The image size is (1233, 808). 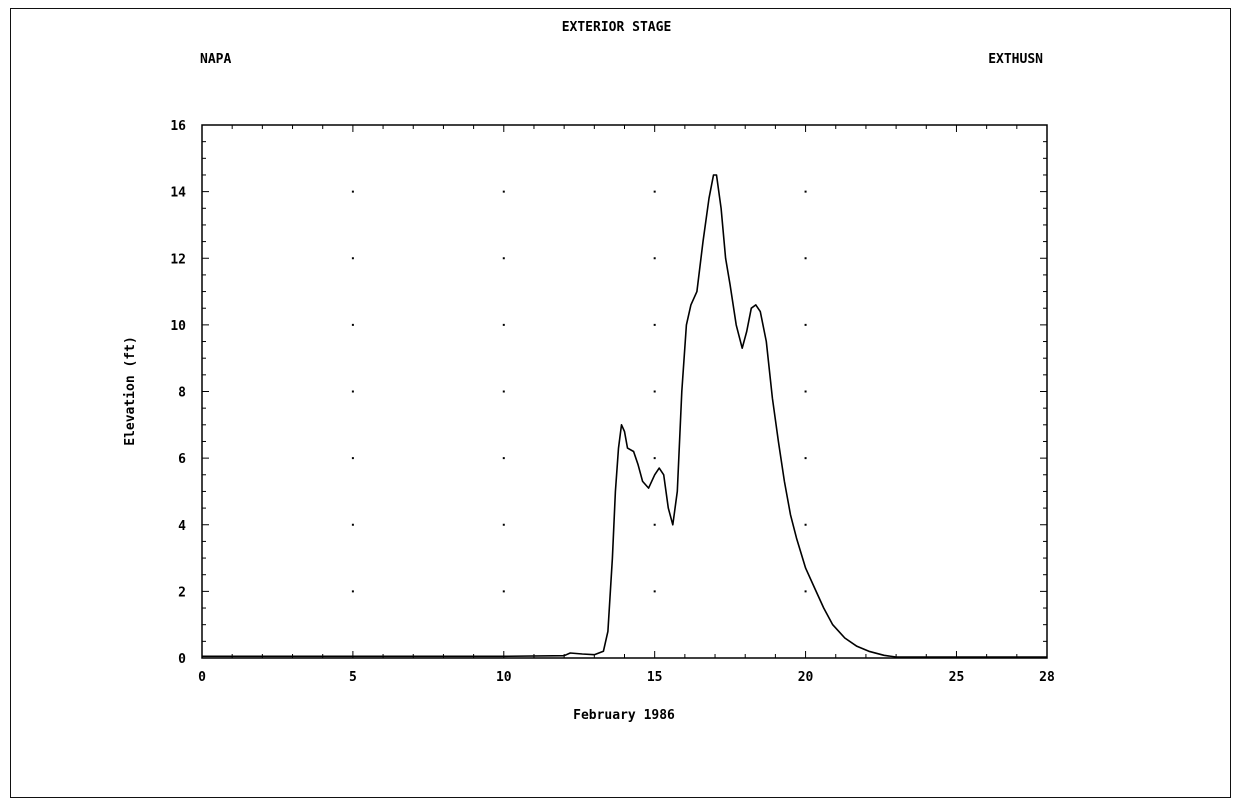 What do you see at coordinates (655, 677) in the screenshot?
I see `x-tick-label: 15` at bounding box center [655, 677].